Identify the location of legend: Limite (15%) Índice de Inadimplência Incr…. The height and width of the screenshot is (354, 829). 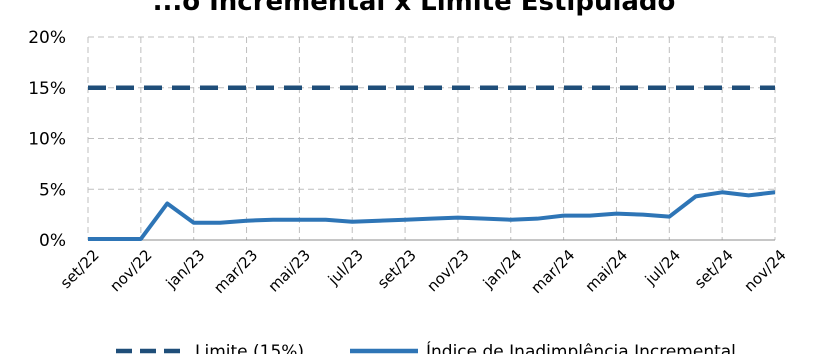
(426, 347).